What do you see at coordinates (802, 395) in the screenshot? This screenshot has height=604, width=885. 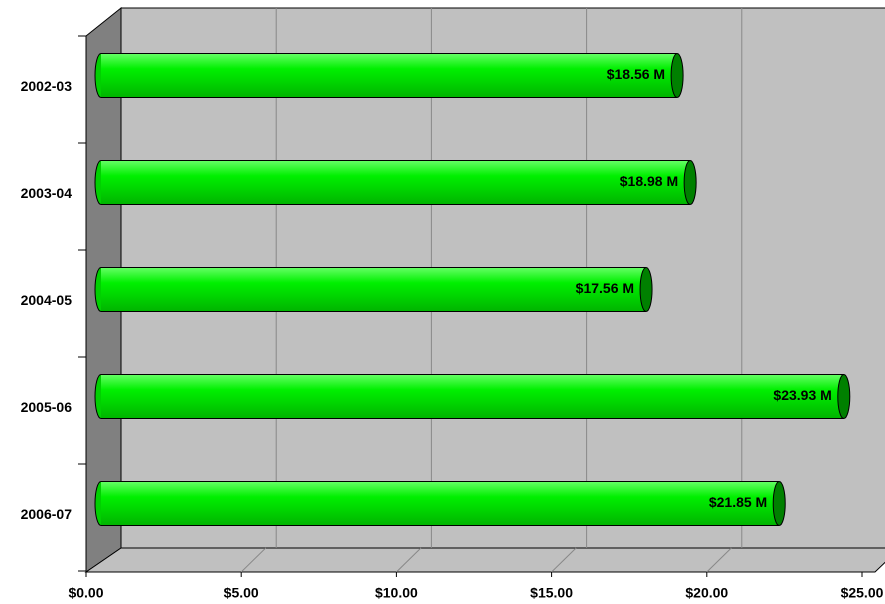 I see `value-label: $23.93 M` at bounding box center [802, 395].